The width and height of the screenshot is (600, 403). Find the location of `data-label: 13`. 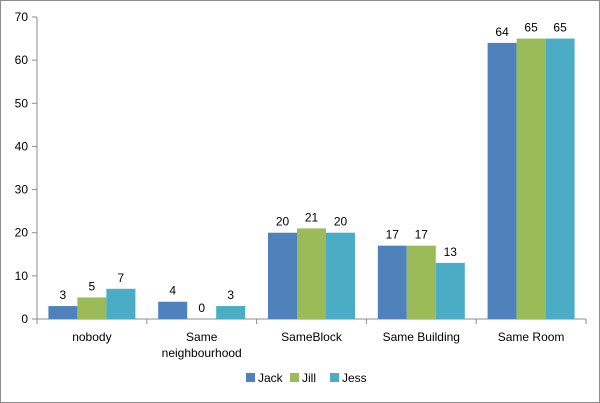

data-label: 13 is located at coordinates (451, 252).